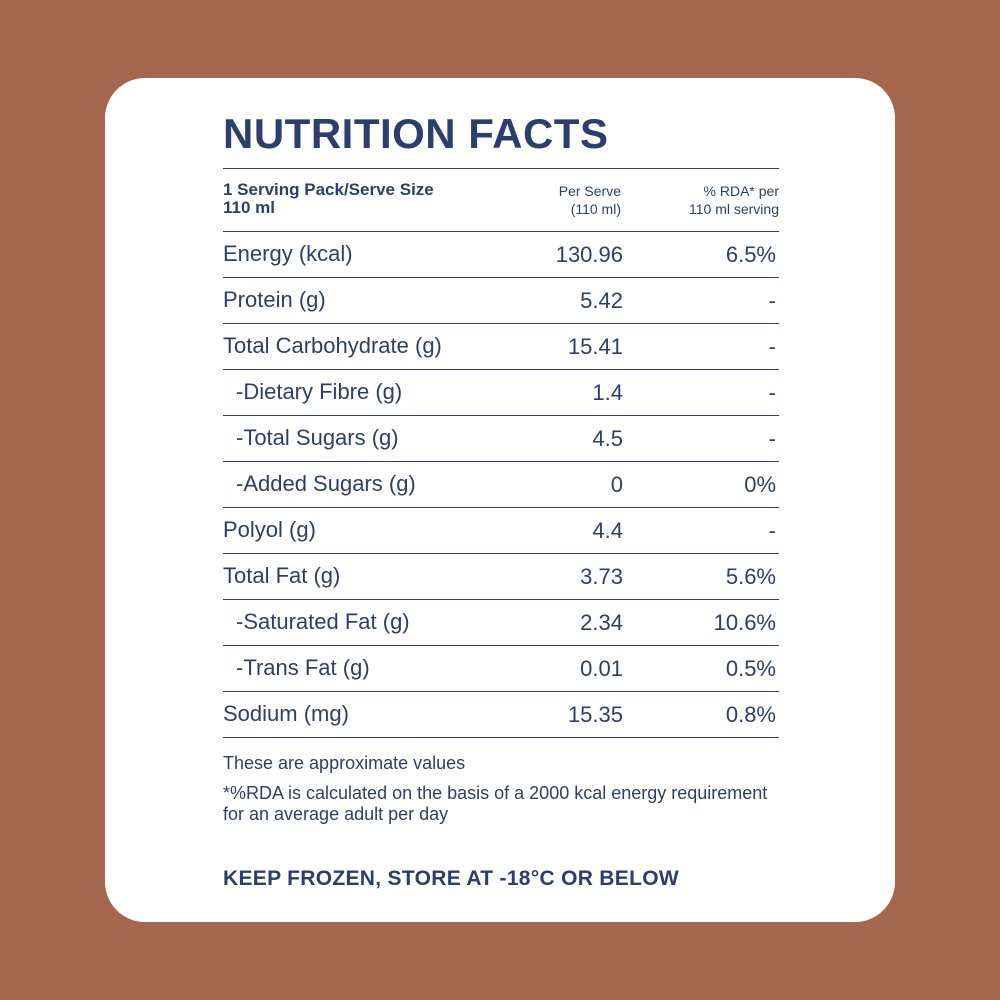  I want to click on per-serve-value: 0.01, so click(601, 668).